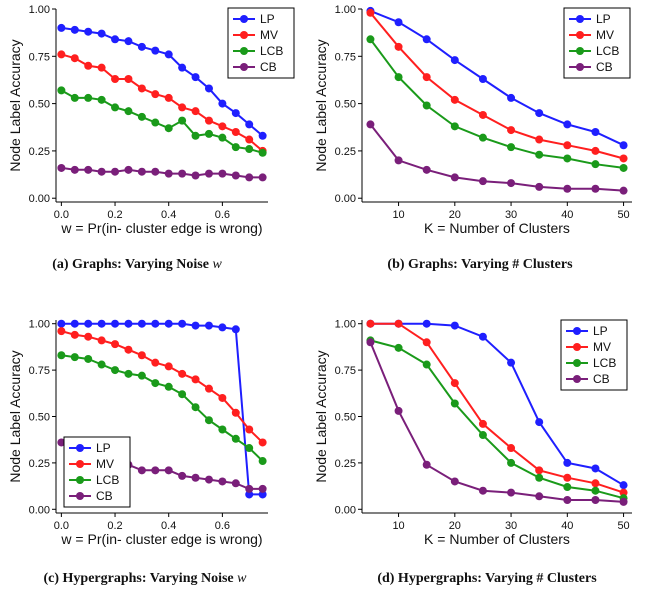 The width and height of the screenshot is (645, 592). What do you see at coordinates (114, 526) in the screenshot?
I see `x-tick-label: 0.2` at bounding box center [114, 526].